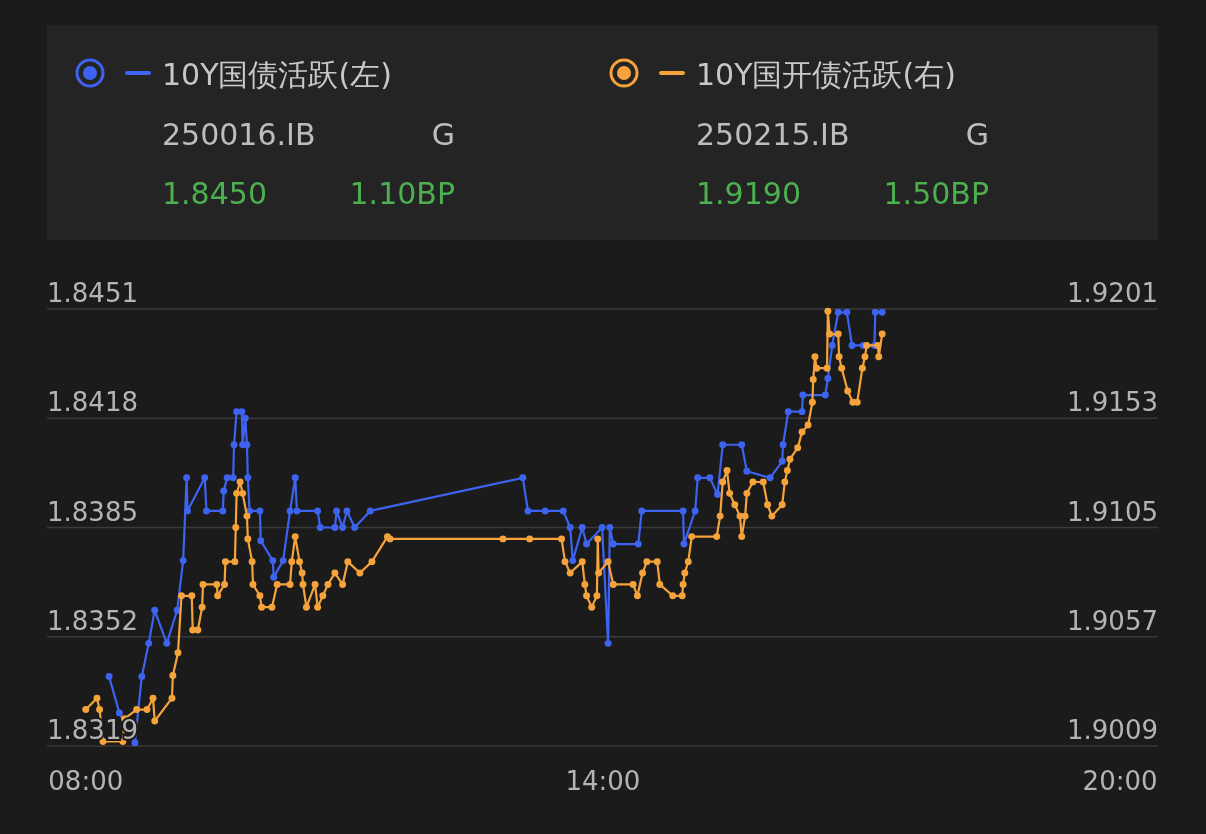  What do you see at coordinates (86, 781) in the screenshot?
I see `x-tick-label: 08:00` at bounding box center [86, 781].